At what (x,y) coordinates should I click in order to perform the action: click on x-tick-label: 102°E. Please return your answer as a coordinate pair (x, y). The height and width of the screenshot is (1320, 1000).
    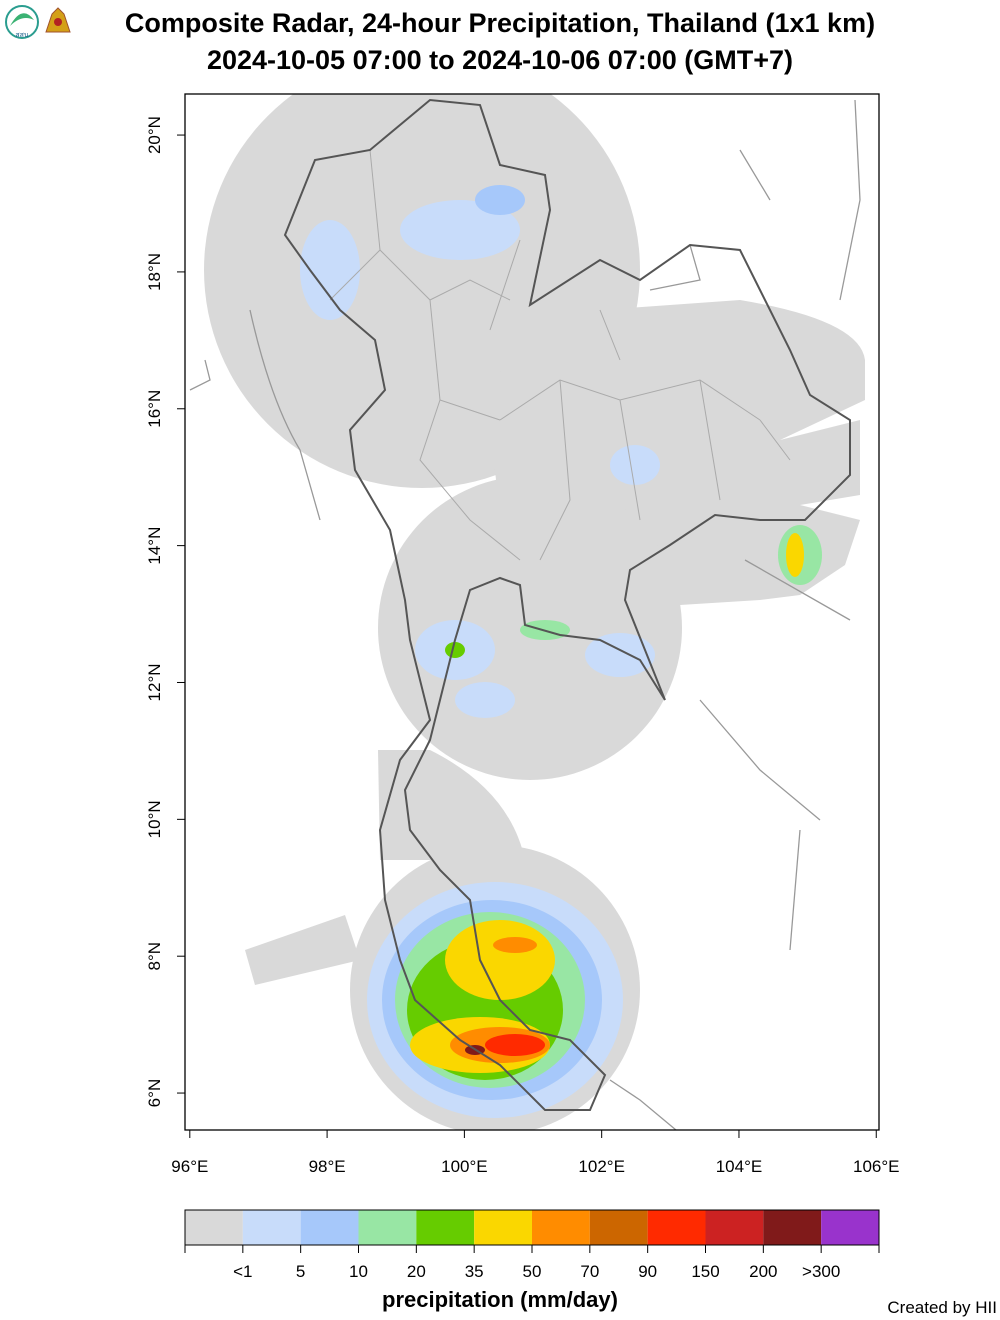
    Looking at the image, I should click on (601, 1166).